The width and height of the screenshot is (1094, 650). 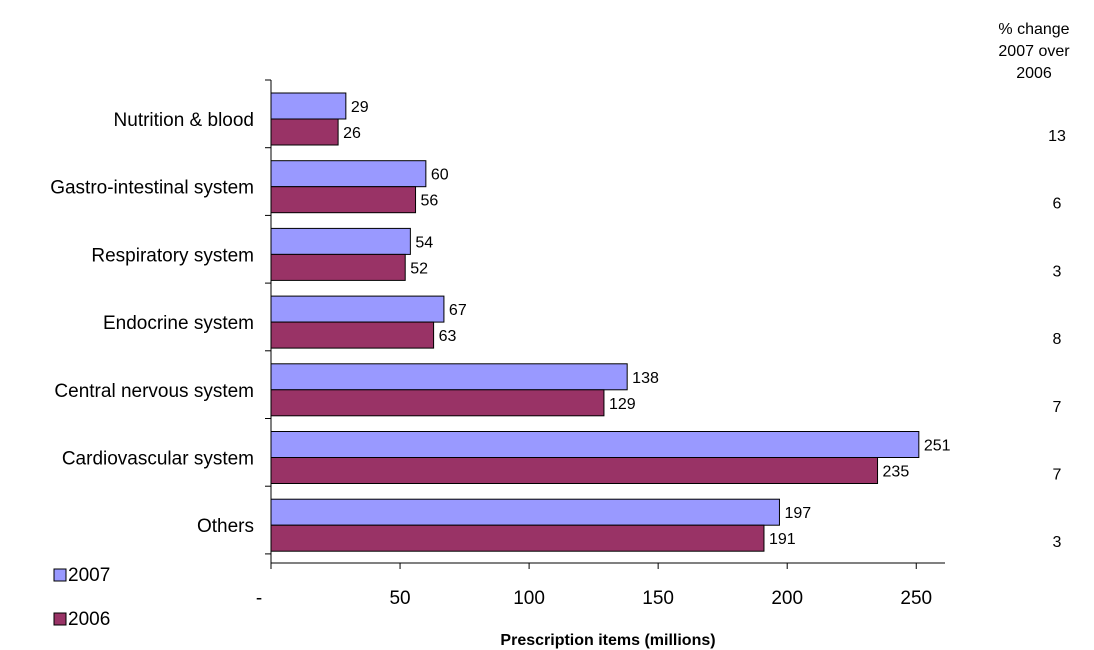 What do you see at coordinates (360, 107) in the screenshot?
I see `bar-value-label: 29` at bounding box center [360, 107].